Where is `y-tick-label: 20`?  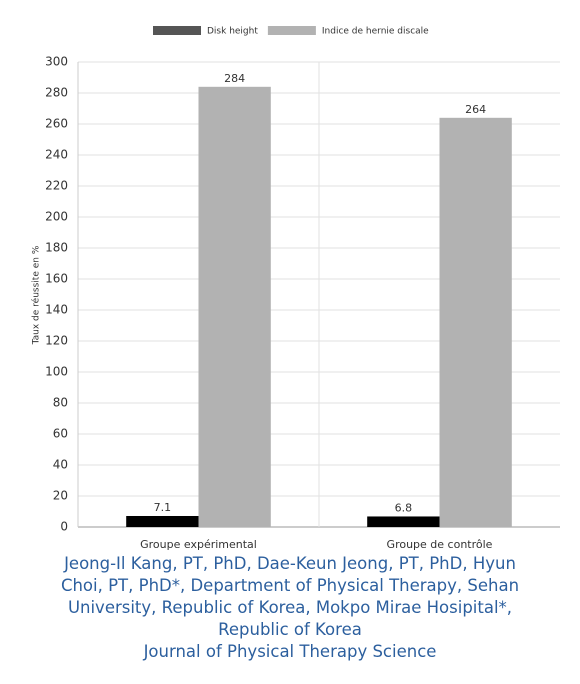
y-tick-label: 20 is located at coordinates (60, 496).